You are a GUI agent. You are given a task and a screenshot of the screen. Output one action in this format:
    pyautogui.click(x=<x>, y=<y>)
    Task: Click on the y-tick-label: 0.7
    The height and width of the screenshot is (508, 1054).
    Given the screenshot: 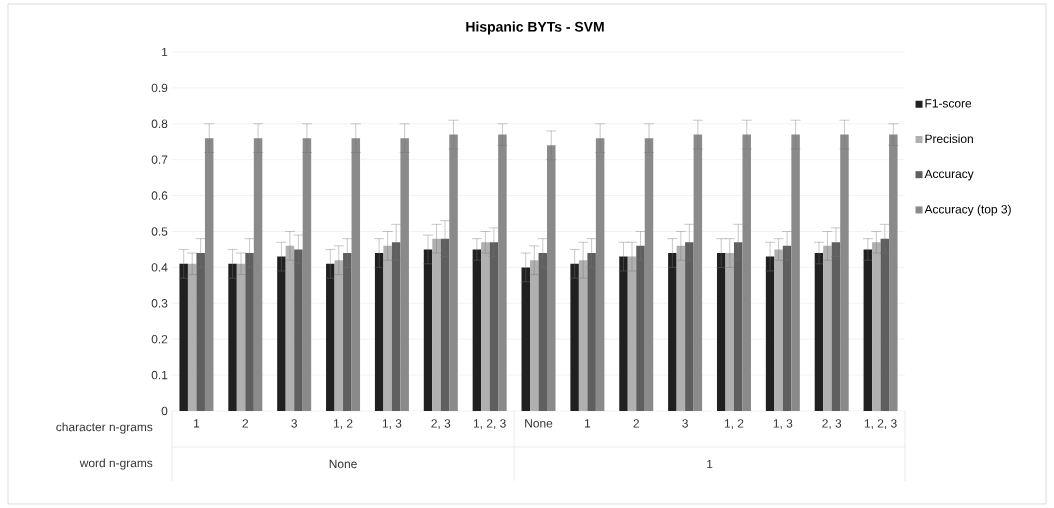 What is the action you would take?
    pyautogui.click(x=159, y=159)
    